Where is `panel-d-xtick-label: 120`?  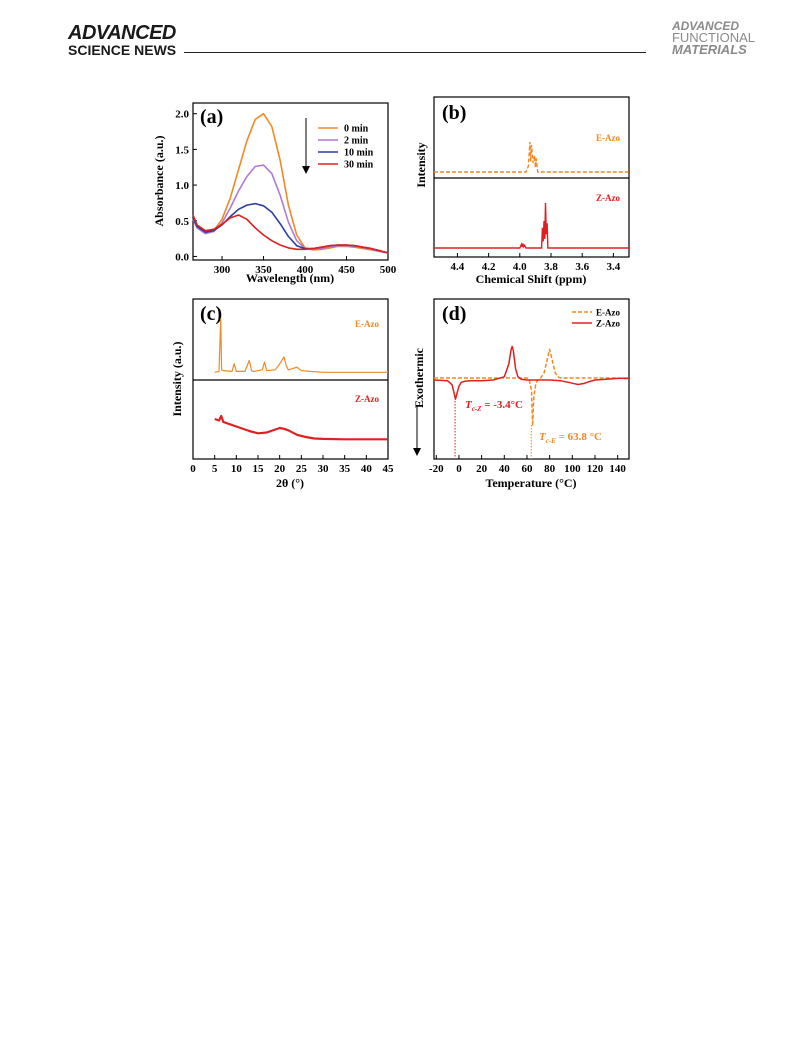 panel-d-xtick-label: 120 is located at coordinates (595, 469).